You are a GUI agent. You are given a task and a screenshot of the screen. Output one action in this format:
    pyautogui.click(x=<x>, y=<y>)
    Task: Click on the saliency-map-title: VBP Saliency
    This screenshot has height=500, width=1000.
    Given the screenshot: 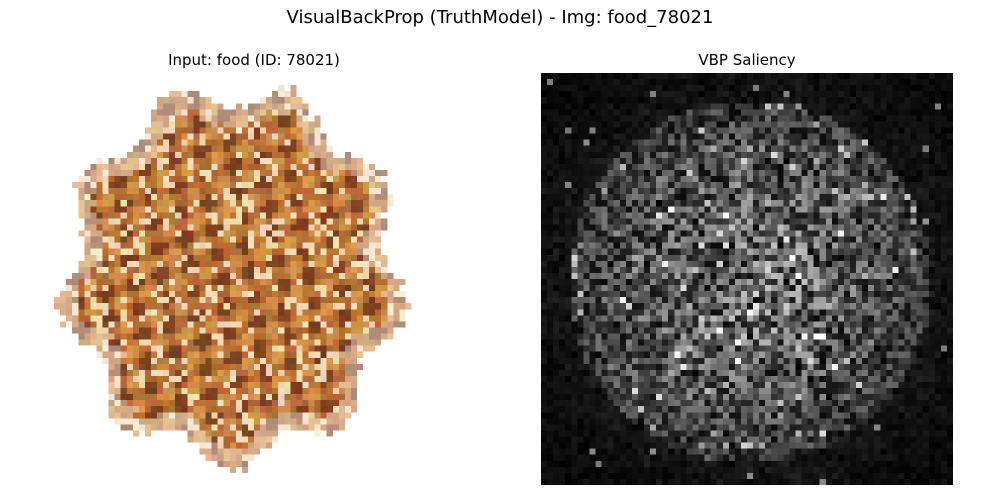 What is the action you would take?
    pyautogui.click(x=747, y=60)
    